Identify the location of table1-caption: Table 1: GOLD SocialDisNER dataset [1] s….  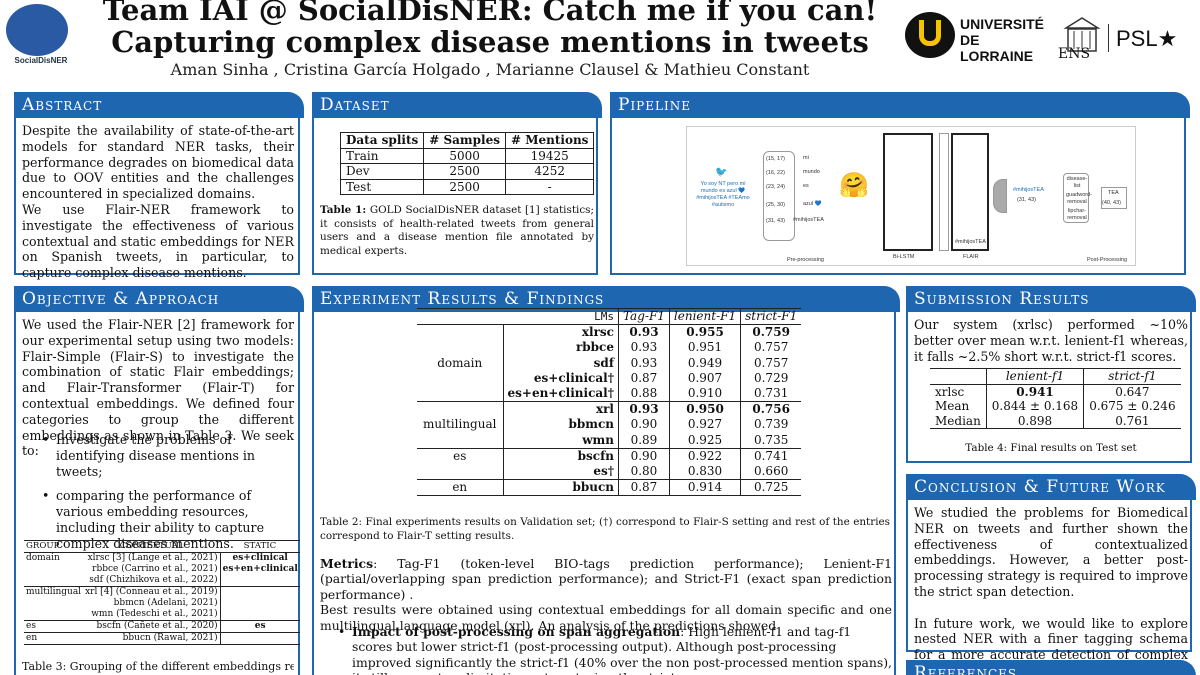
(457, 230).